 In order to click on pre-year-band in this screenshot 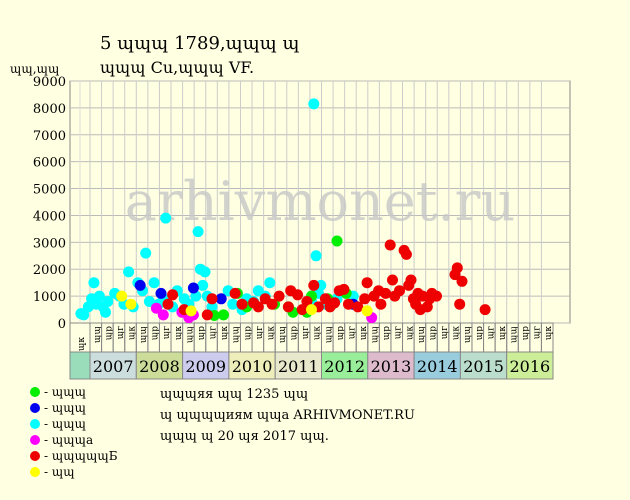, I will do `click(80, 365)`.